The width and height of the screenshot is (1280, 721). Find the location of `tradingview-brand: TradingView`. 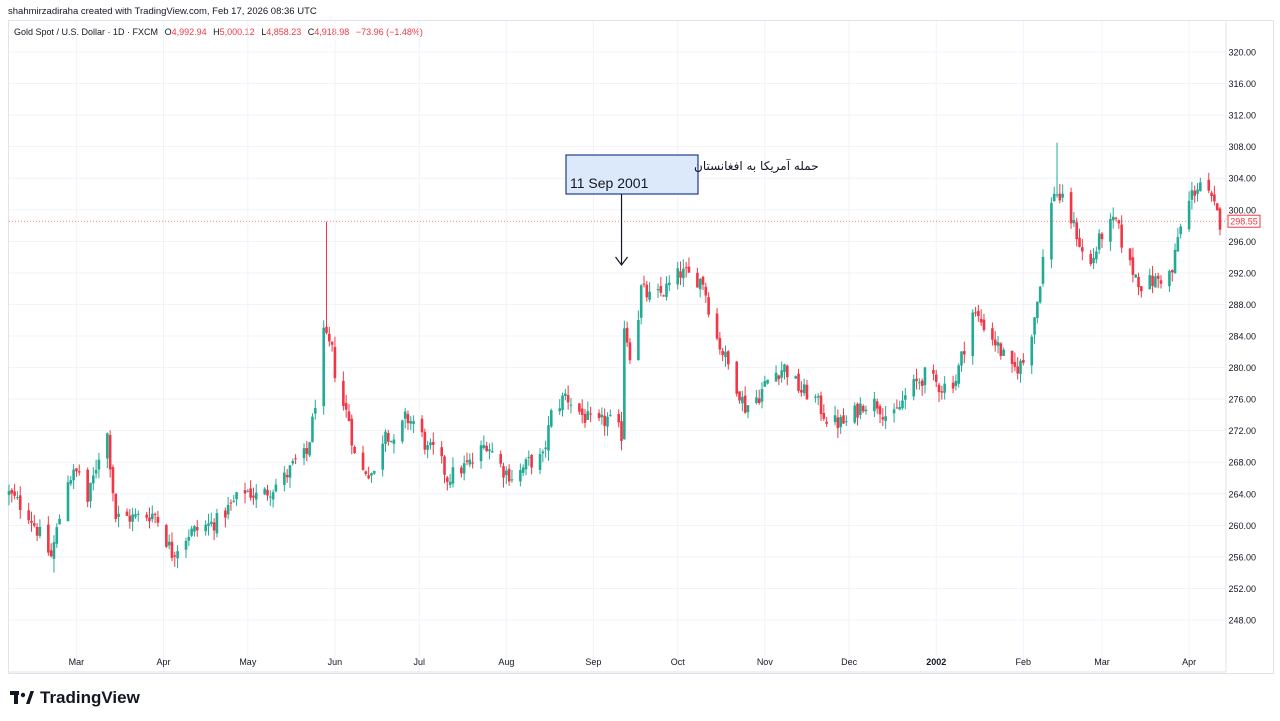

tradingview-brand: TradingView is located at coordinates (75, 698).